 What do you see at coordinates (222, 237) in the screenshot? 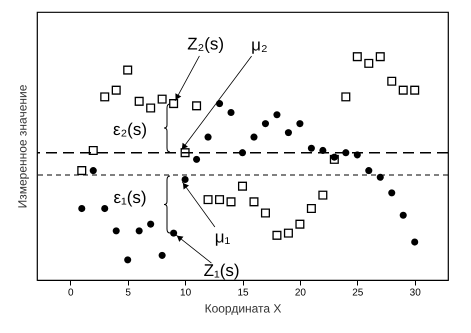
I see `annotation: μ₁` at bounding box center [222, 237].